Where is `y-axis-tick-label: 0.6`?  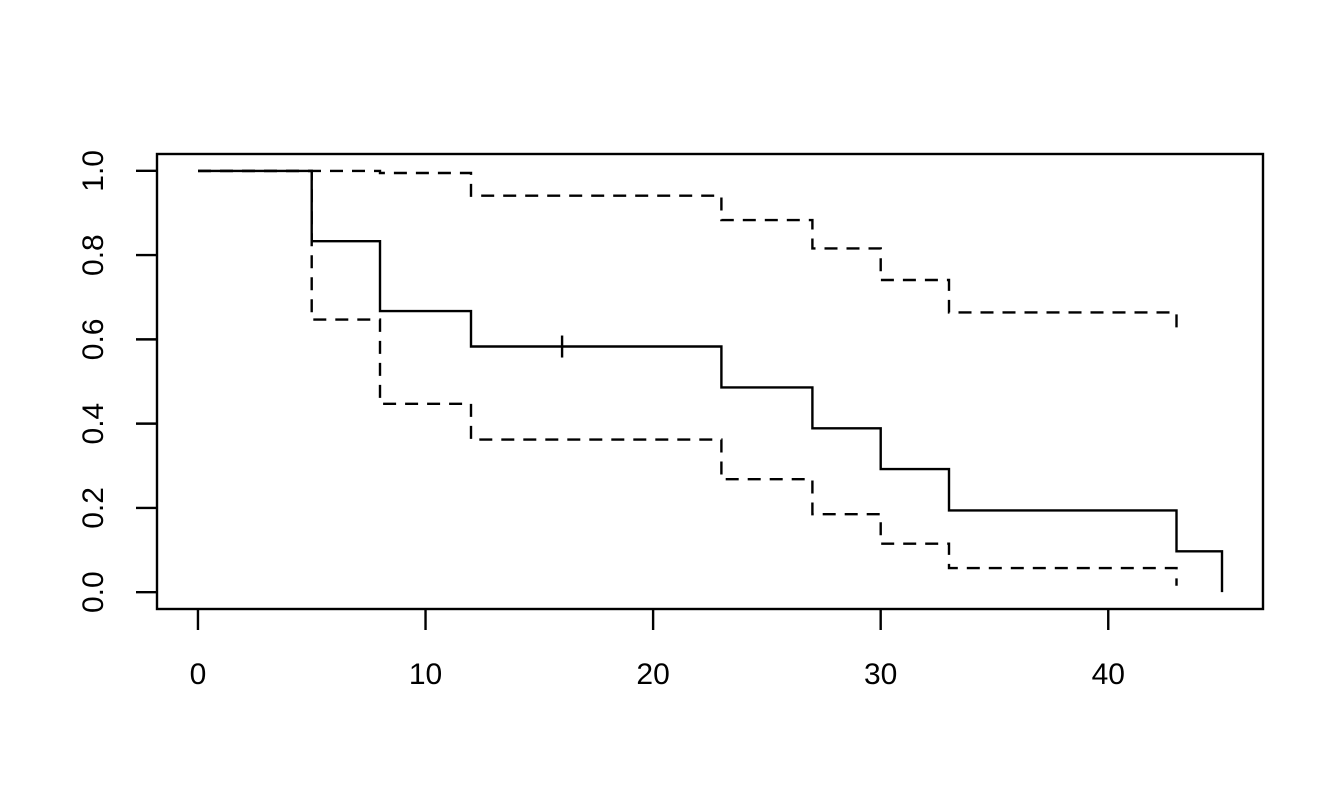
y-axis-tick-label: 0.6 is located at coordinates (93, 340).